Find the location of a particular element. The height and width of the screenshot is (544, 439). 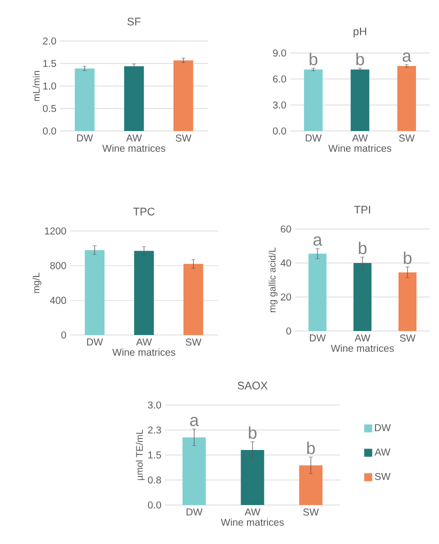

y-axis-title: µmol TE/mL is located at coordinates (140, 455).